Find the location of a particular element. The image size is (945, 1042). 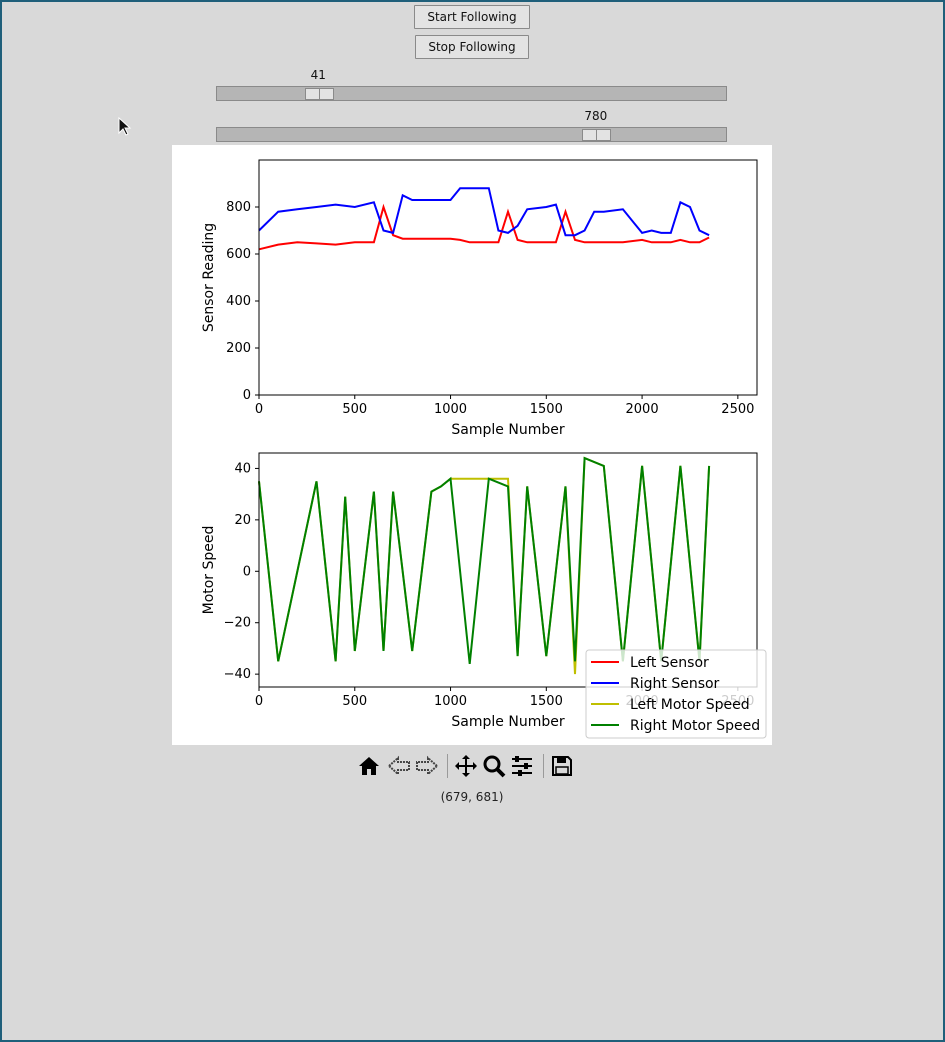

y-tick-label: −40 is located at coordinates (237, 674).